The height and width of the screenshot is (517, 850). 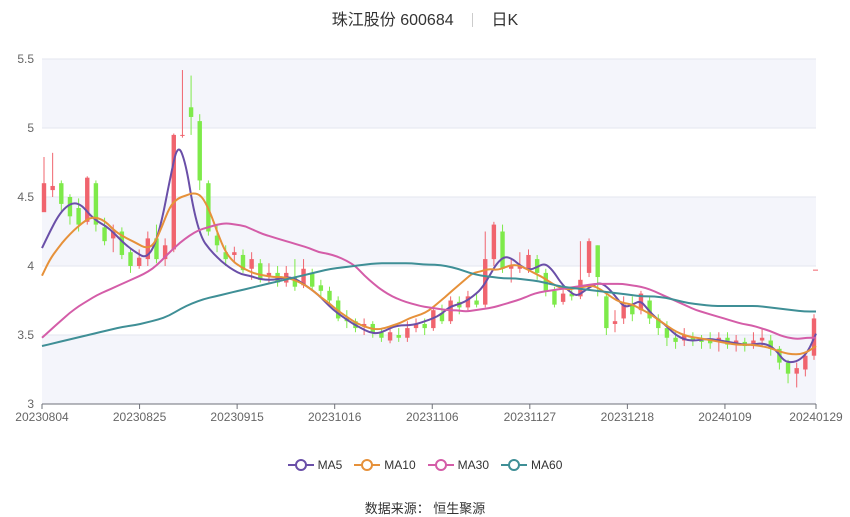 What do you see at coordinates (505, 20) in the screenshot?
I see `period-tab-daily: 日K` at bounding box center [505, 20].